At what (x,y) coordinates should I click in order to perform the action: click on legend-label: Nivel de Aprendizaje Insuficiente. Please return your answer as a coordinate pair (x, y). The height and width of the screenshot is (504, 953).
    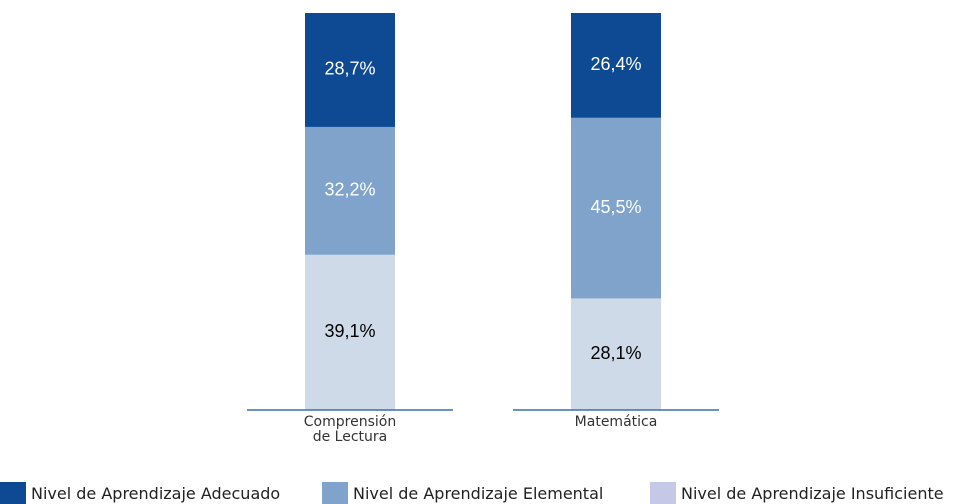
    Looking at the image, I should click on (812, 493).